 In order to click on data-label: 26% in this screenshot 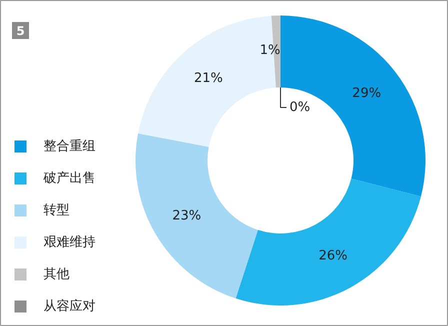, I will do `click(333, 256)`.